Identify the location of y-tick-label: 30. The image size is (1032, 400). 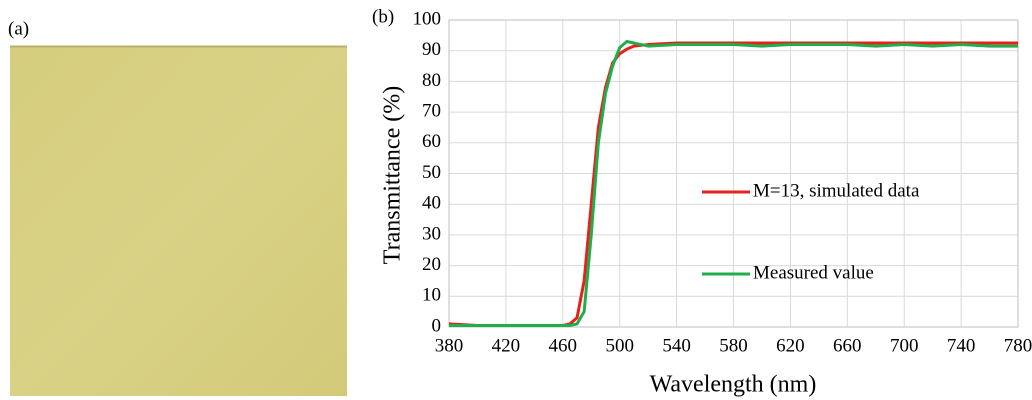
(431, 233).